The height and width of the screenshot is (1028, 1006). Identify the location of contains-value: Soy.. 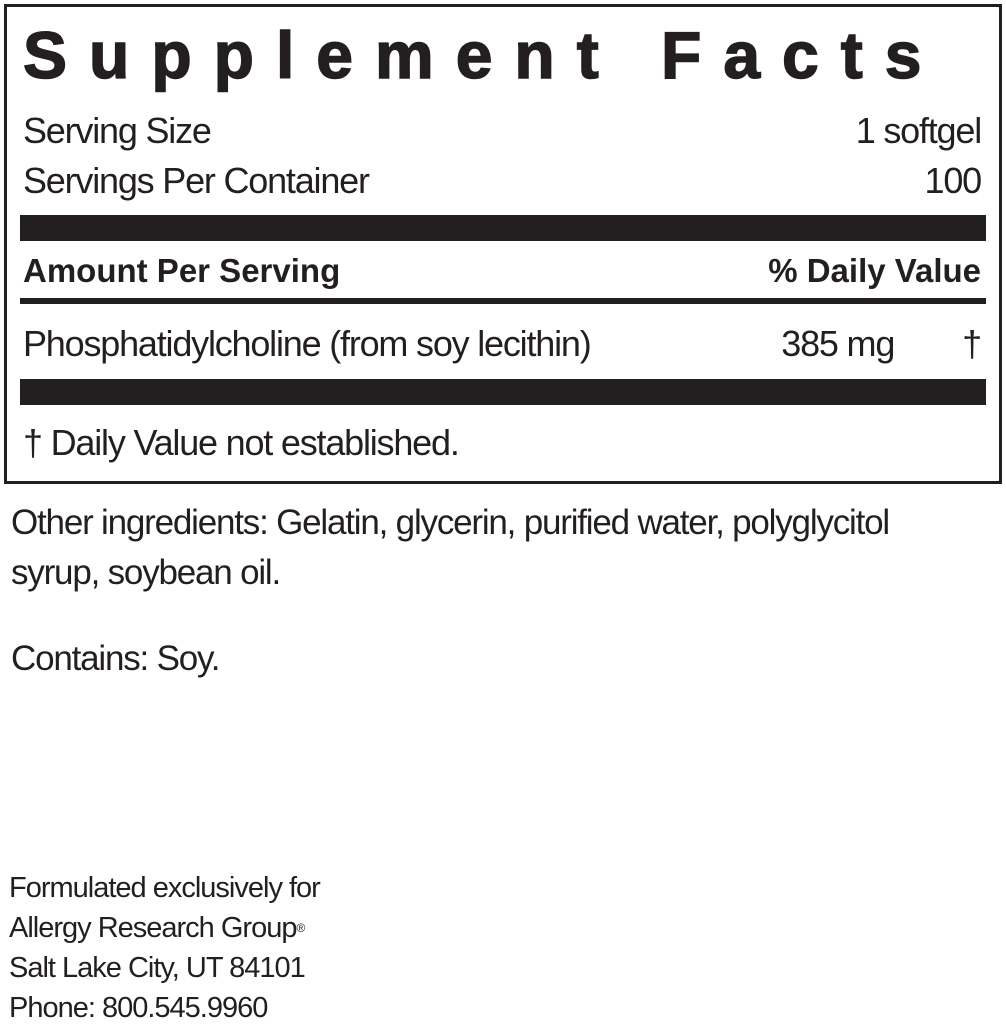
(188, 658).